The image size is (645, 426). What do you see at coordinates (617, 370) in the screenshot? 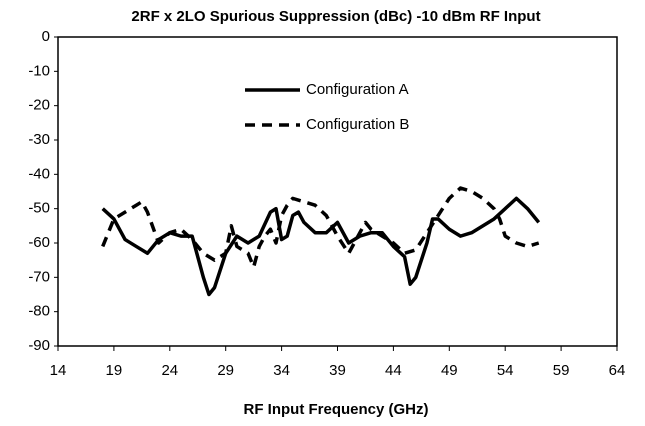
I see `x-tick-label: 64` at bounding box center [617, 370].